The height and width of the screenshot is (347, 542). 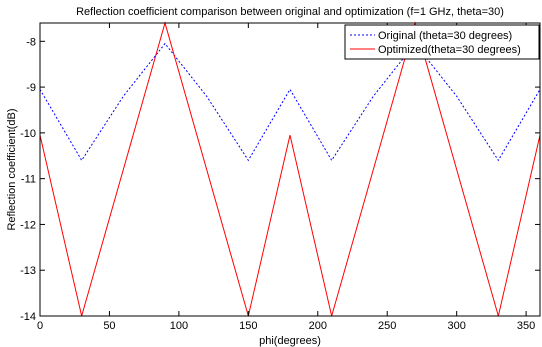 I want to click on x-tick-label: 350, so click(x=526, y=326).